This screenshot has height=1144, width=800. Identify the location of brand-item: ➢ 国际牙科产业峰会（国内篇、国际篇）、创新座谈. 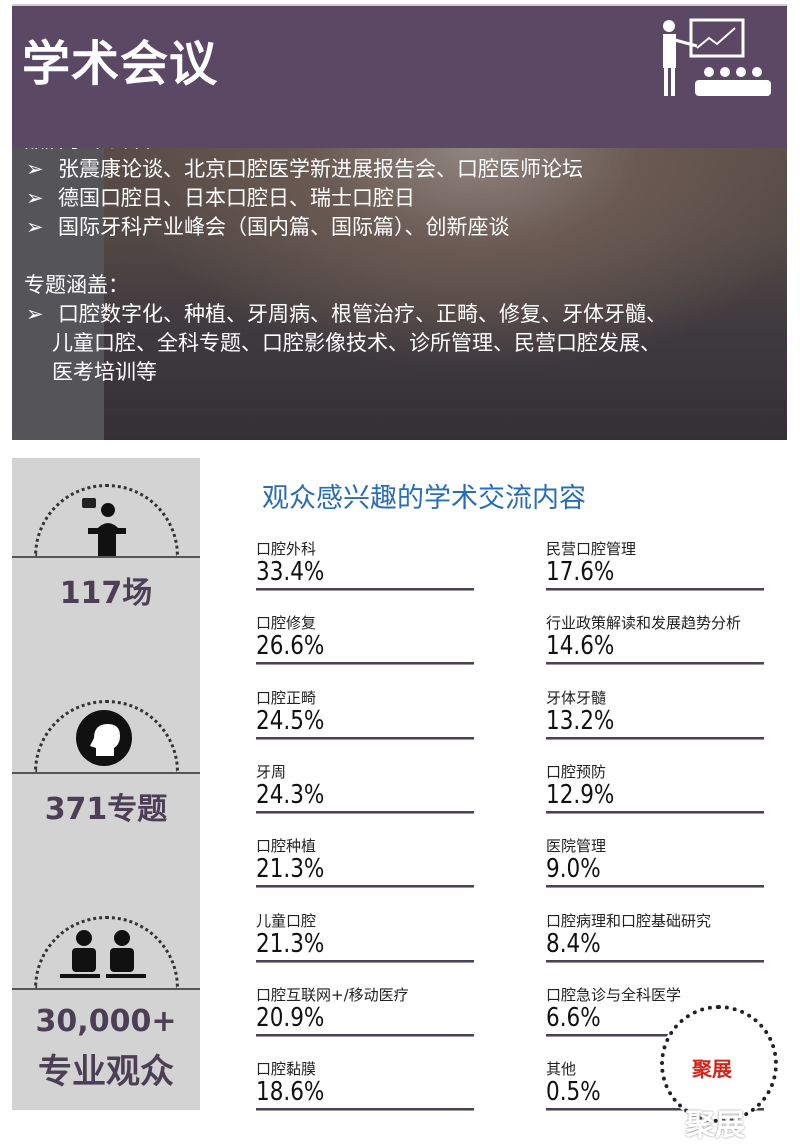
(345, 227).